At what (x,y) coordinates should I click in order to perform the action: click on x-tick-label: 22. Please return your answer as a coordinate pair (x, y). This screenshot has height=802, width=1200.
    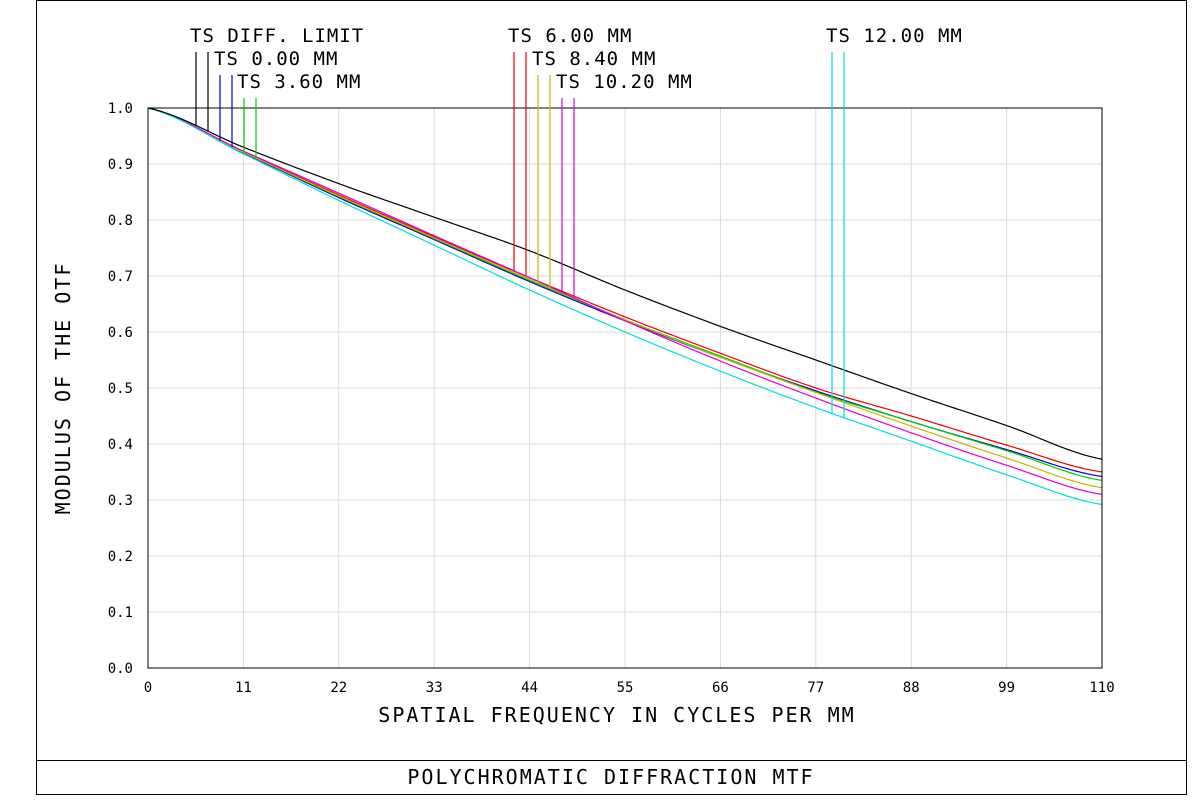
    Looking at the image, I should click on (338, 688).